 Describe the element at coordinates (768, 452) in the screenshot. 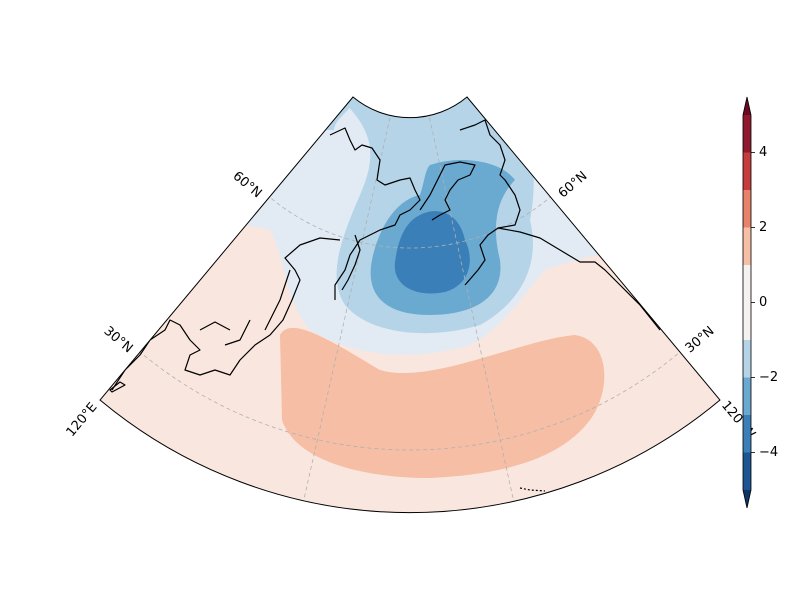

I see `colorbar-tick-label: −4` at that location.